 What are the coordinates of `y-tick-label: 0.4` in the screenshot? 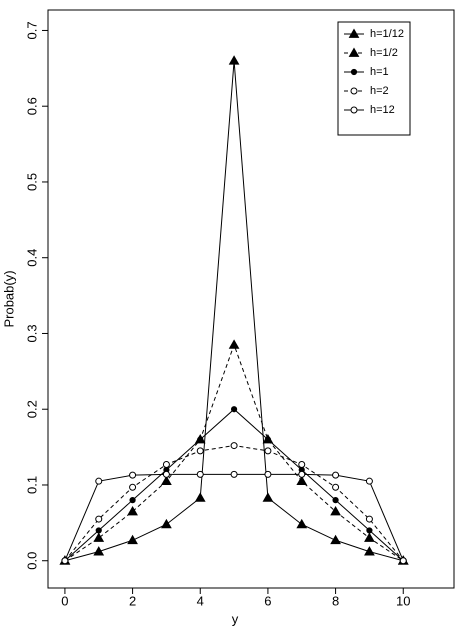 It's located at (31, 258).